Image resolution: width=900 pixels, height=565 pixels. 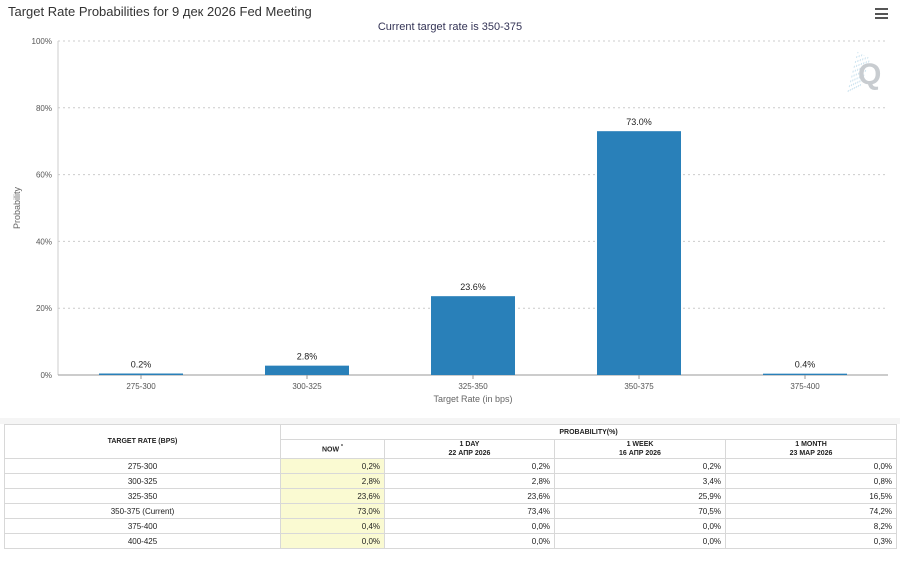 What do you see at coordinates (469, 453) in the screenshot?
I see `col-header-date: 22 АПР 2026` at bounding box center [469, 453].